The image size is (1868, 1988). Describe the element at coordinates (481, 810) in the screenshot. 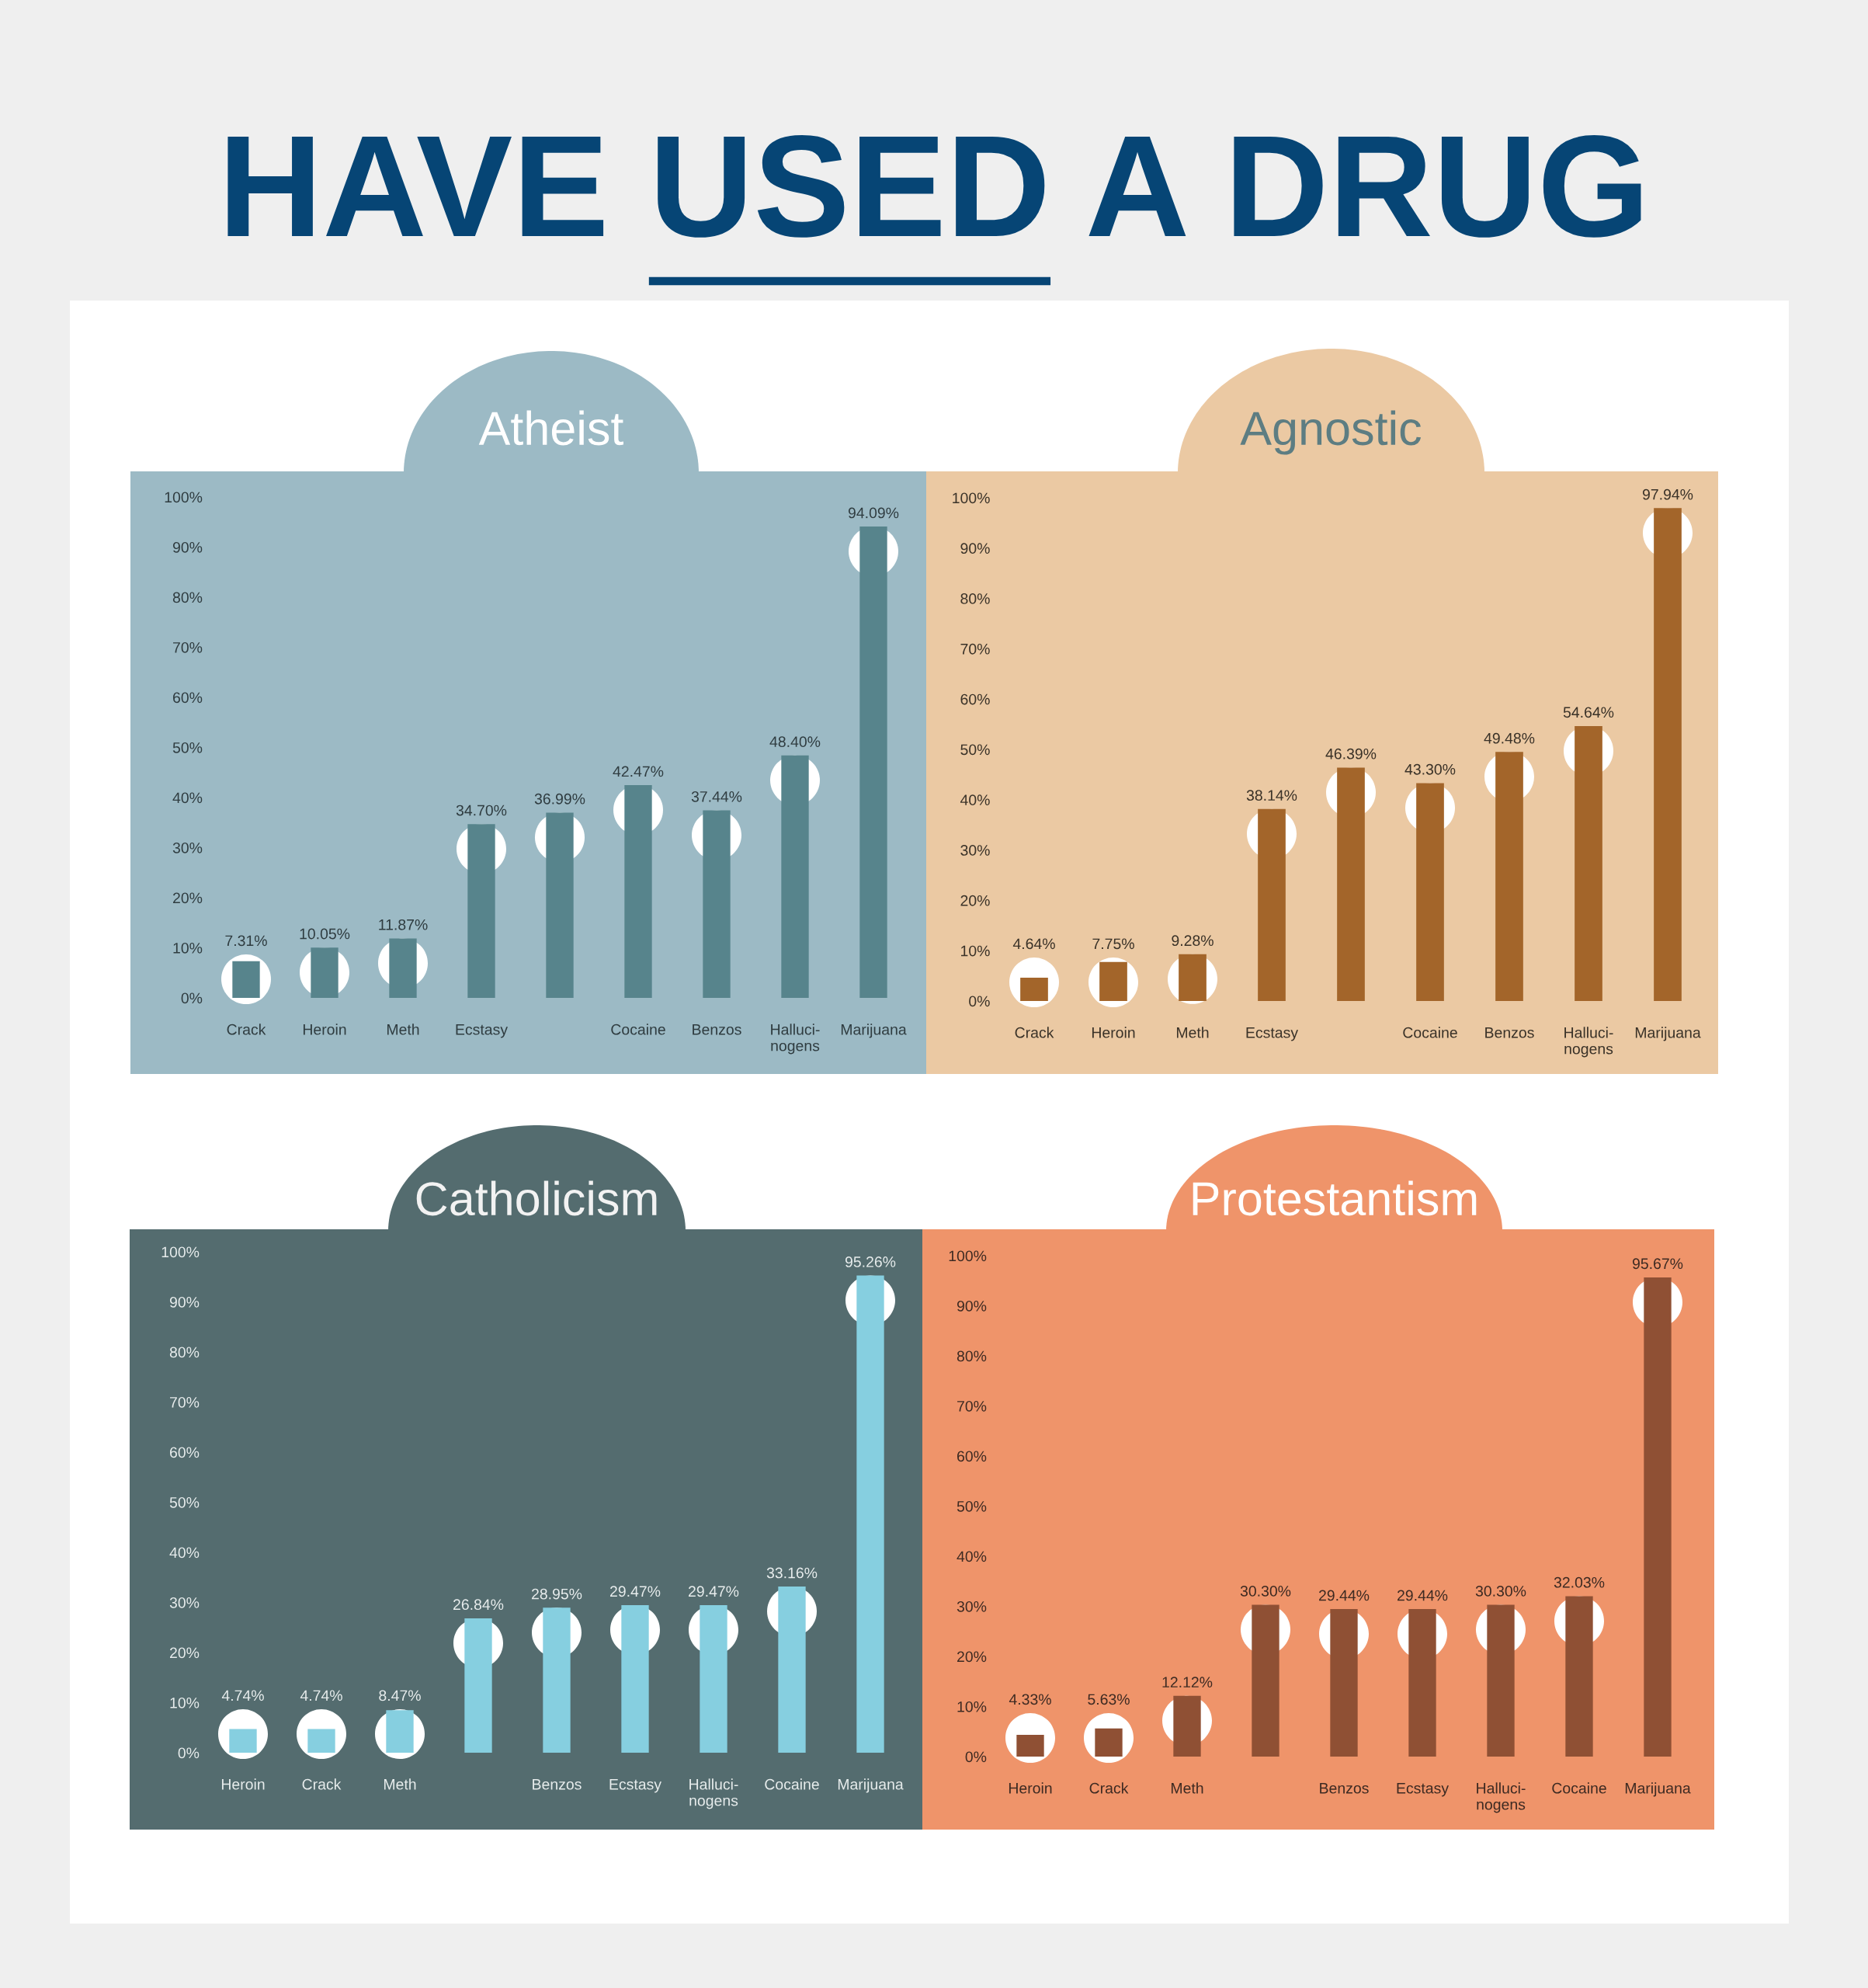

I see `data-label: 34.70%` at that location.